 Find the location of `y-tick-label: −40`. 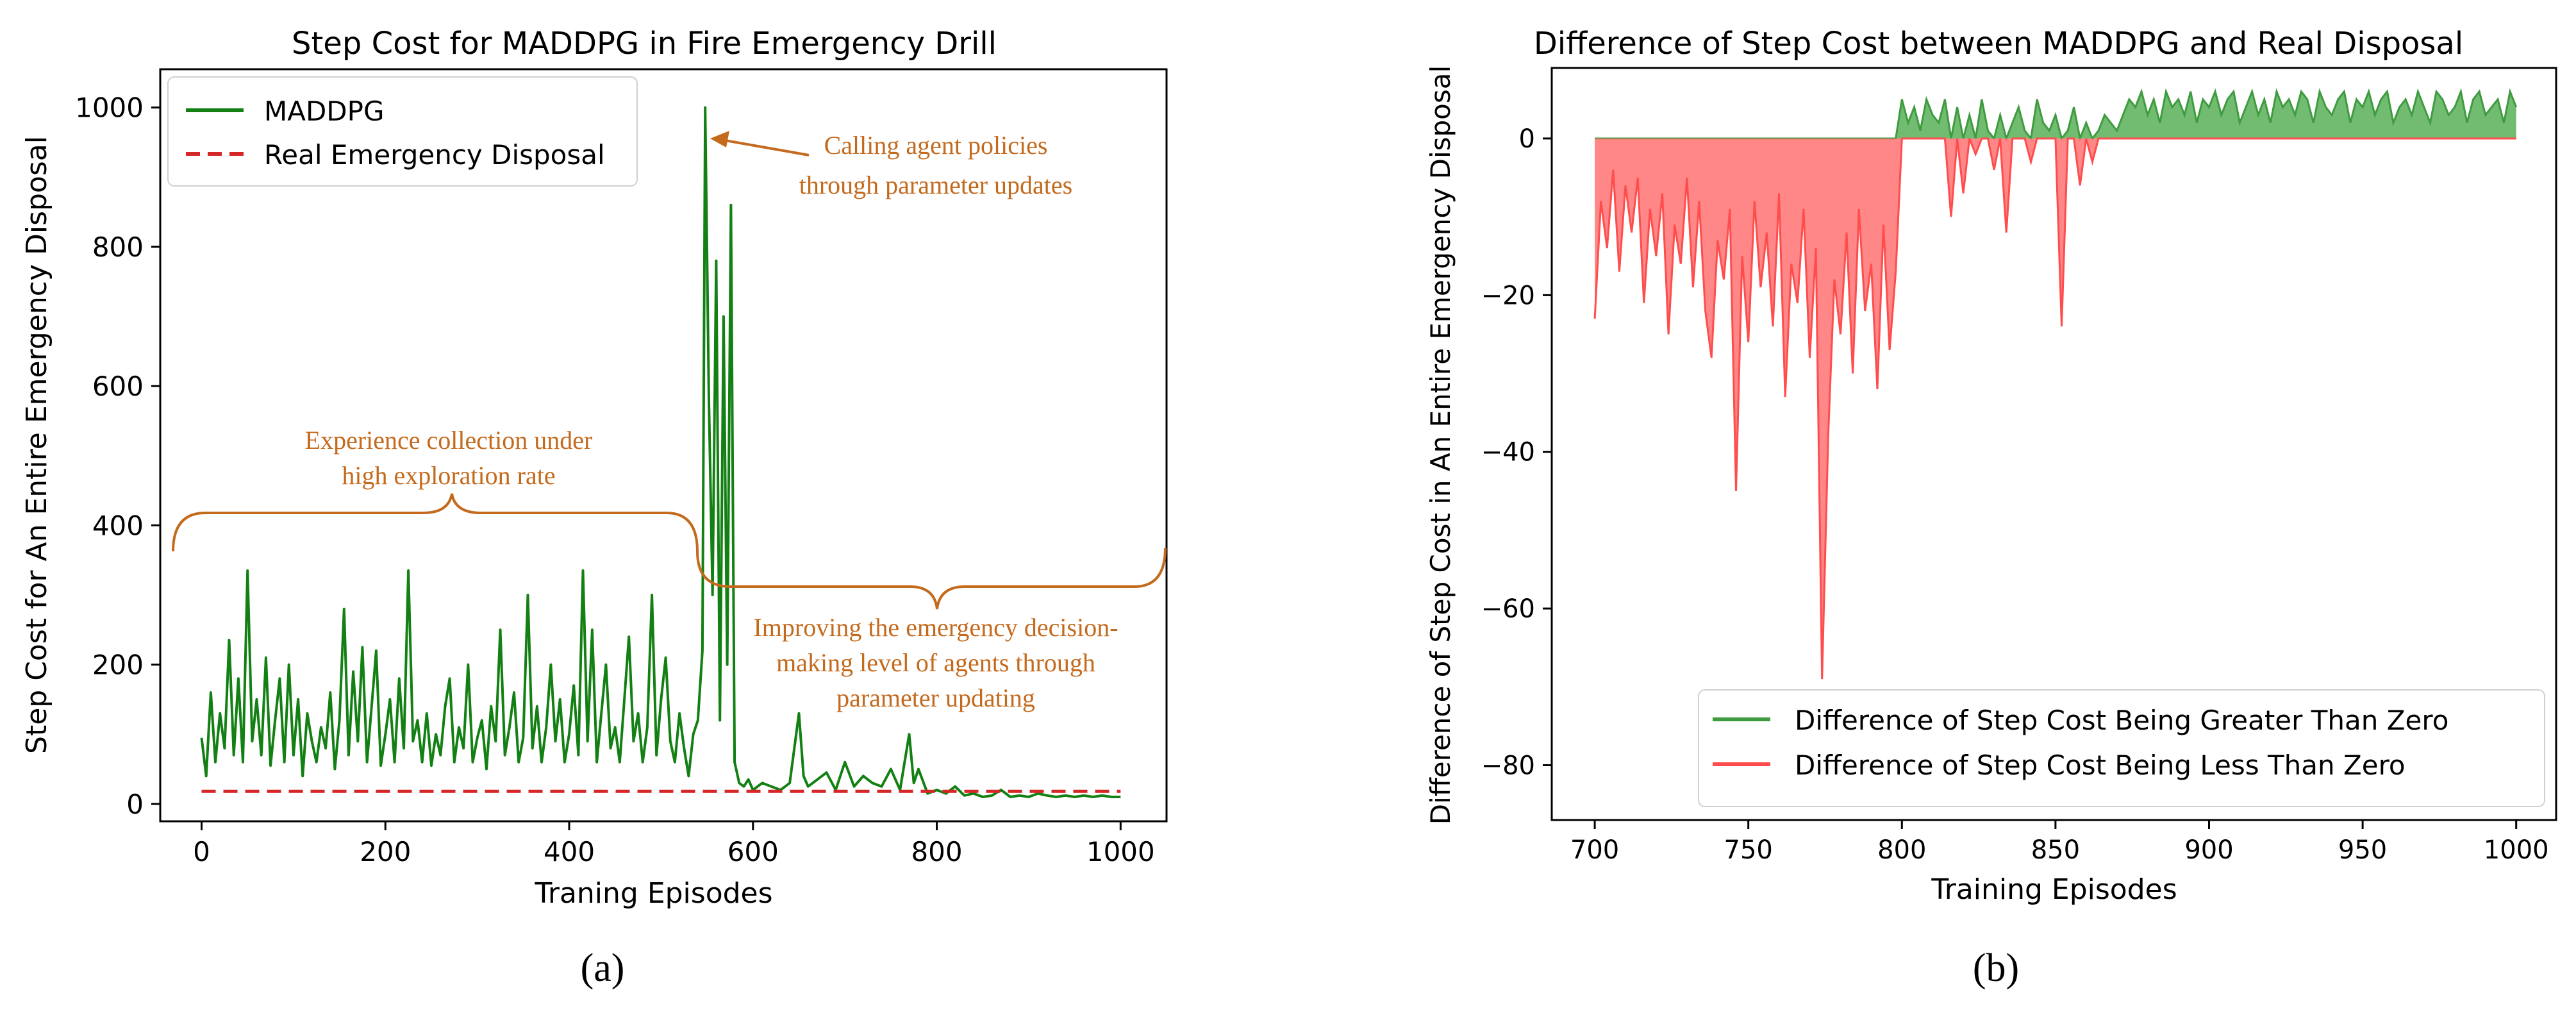

y-tick-label: −40 is located at coordinates (1508, 452).